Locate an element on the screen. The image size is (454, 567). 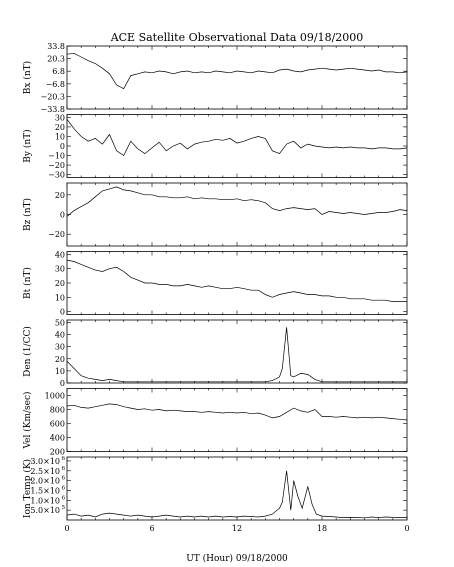
panel-6: 200 400 600 800 1000 Vel (Km/sec) is located at coordinates (215, 422).